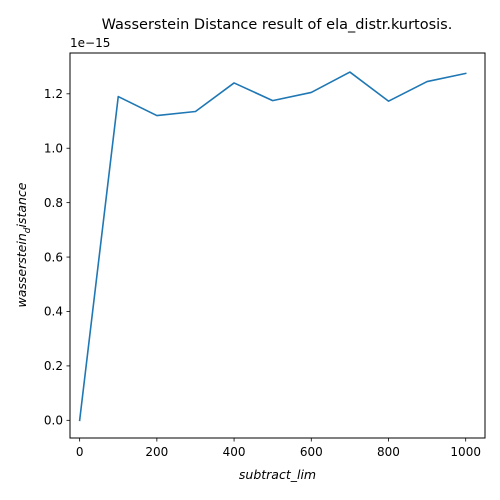 The width and height of the screenshot is (500, 500). I want to click on y-axis: 0.0 0.2 0.4 0.6 0.8 1.0 1.2, so click(57, 257).